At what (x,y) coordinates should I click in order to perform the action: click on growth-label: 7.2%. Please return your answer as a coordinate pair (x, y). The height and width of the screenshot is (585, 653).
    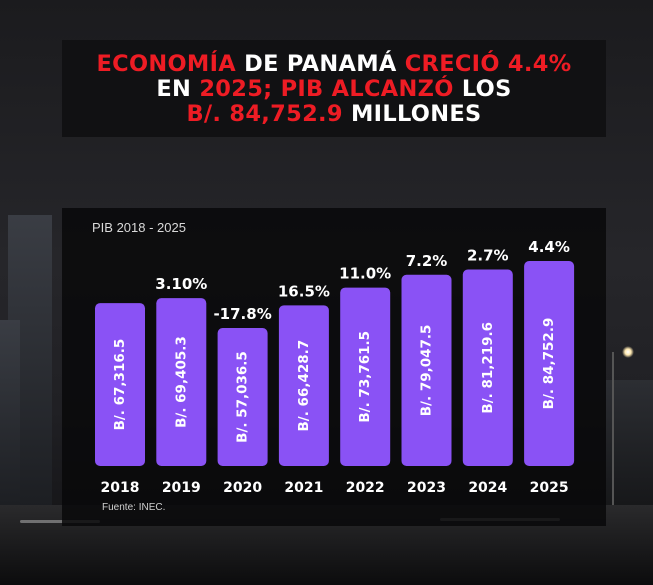
    Looking at the image, I should click on (427, 261).